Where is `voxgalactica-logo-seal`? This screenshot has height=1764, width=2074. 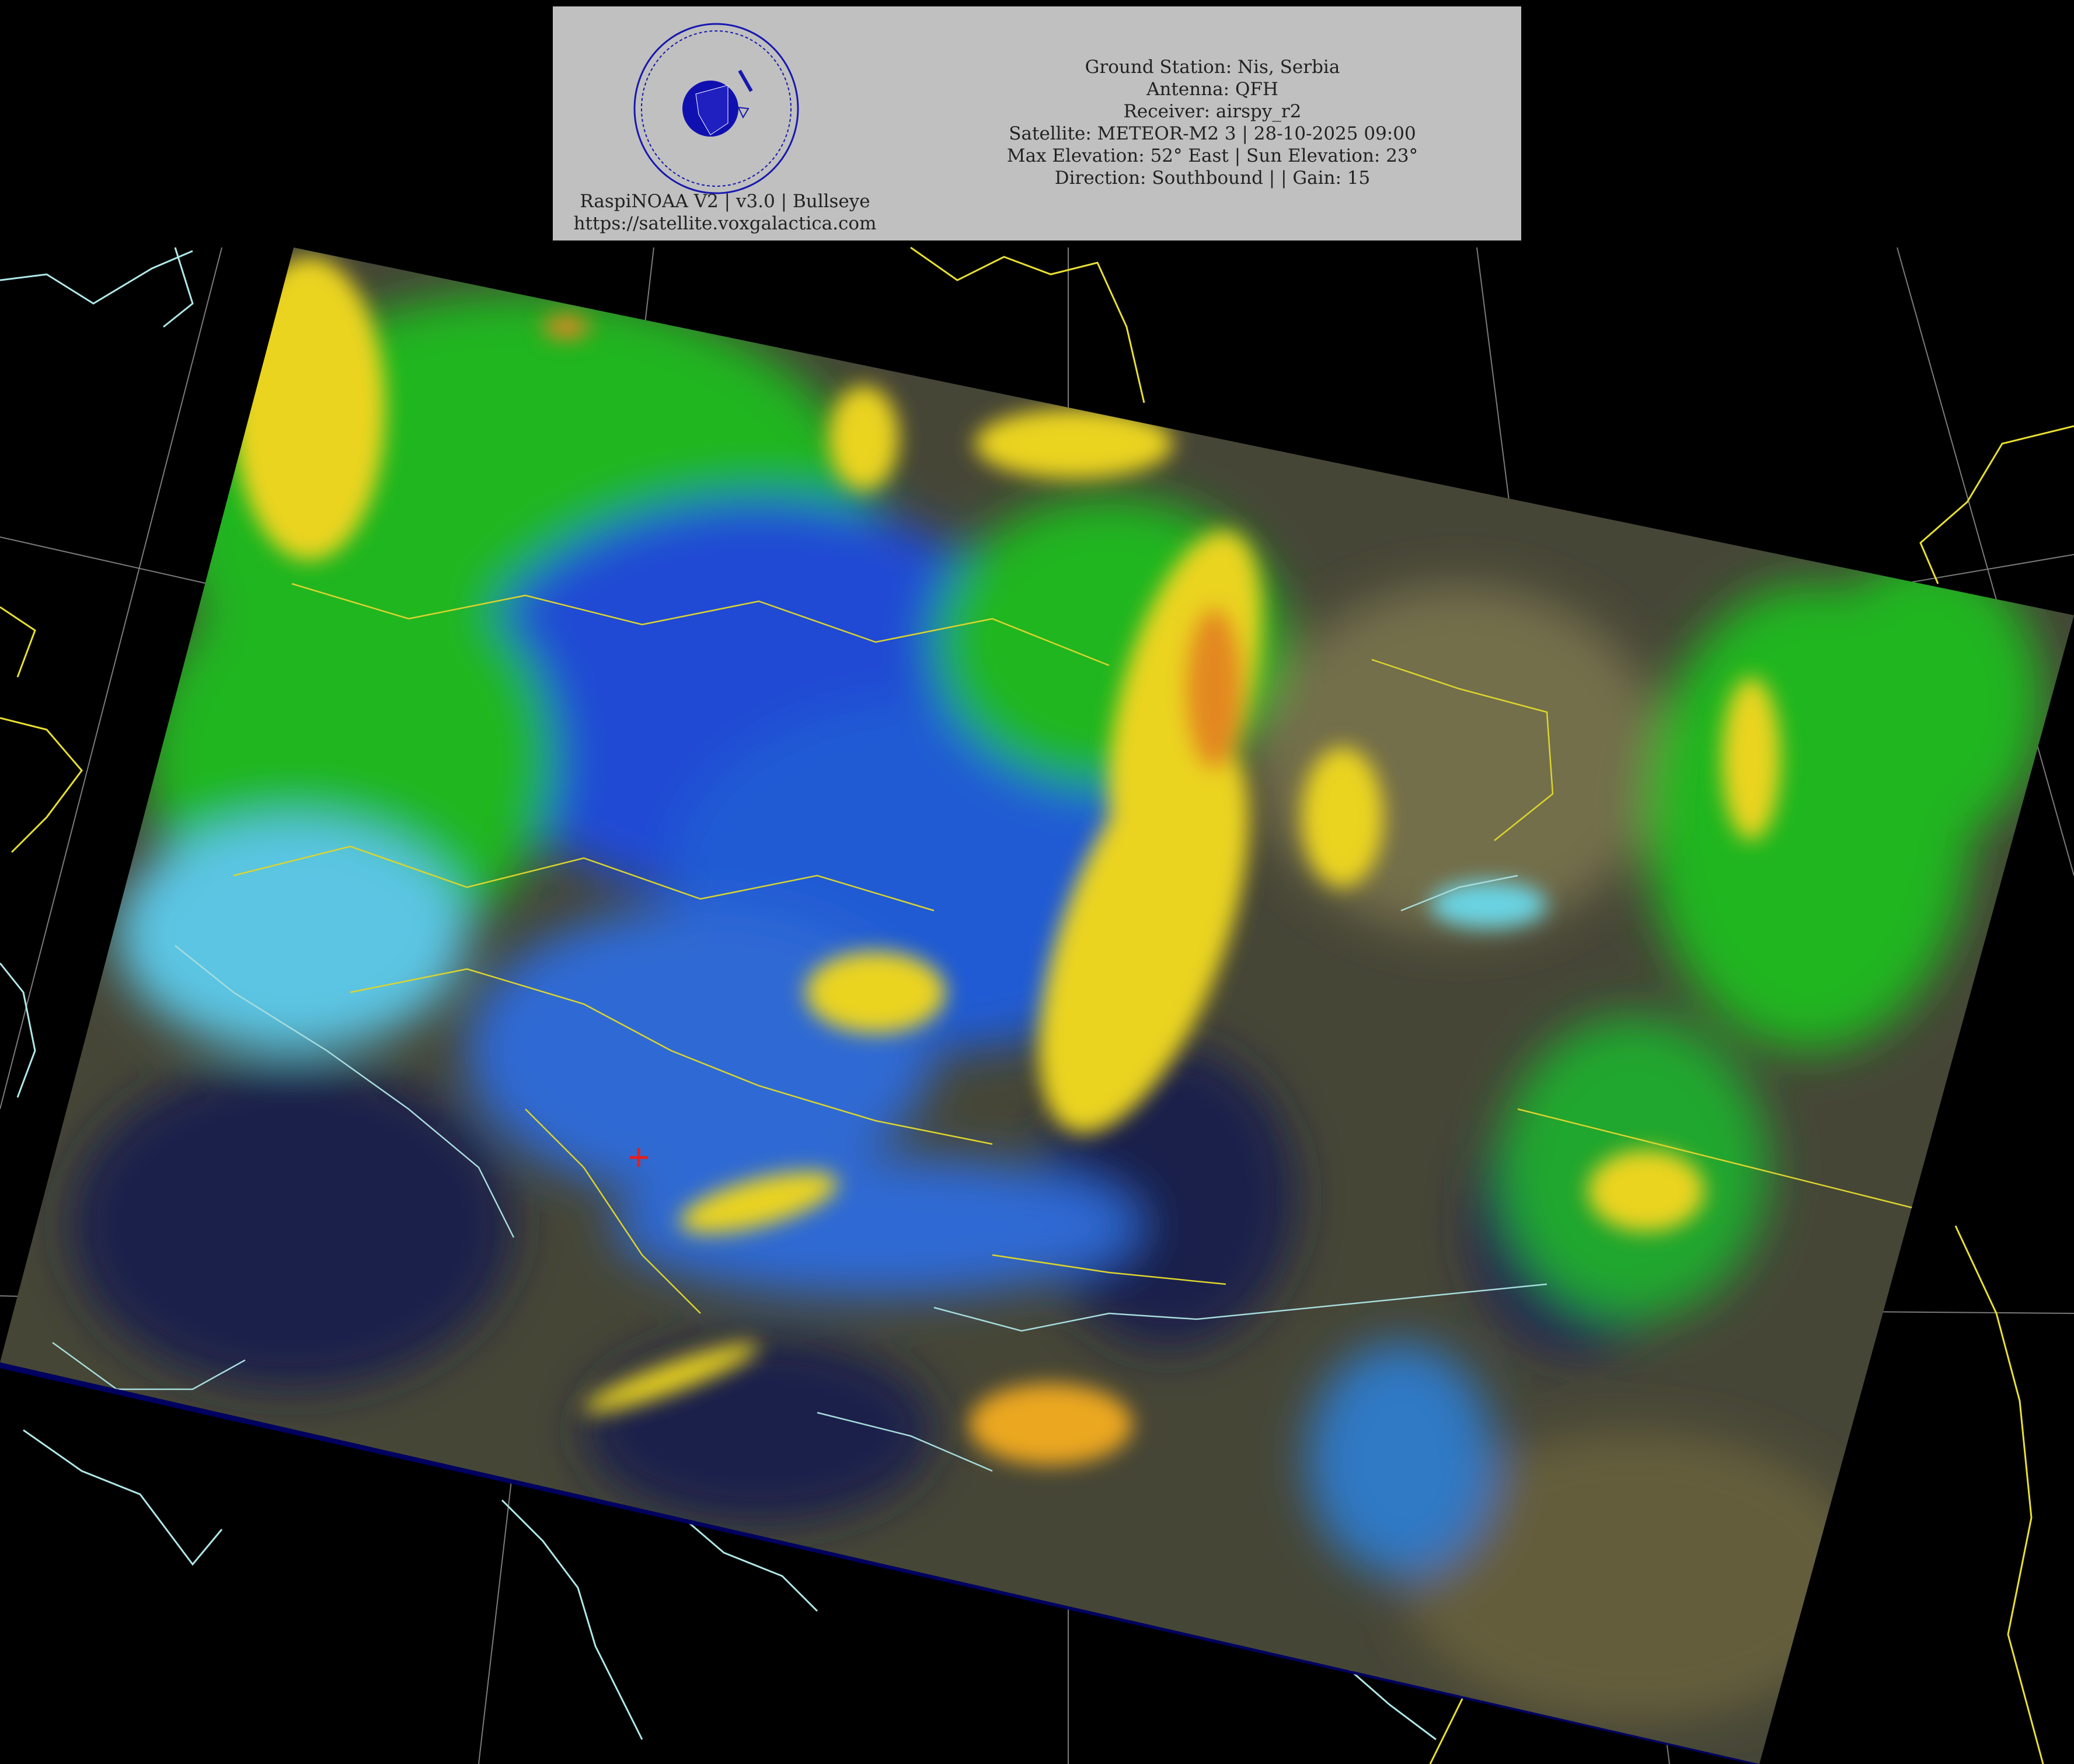 voxgalactica-logo-seal is located at coordinates (716, 109).